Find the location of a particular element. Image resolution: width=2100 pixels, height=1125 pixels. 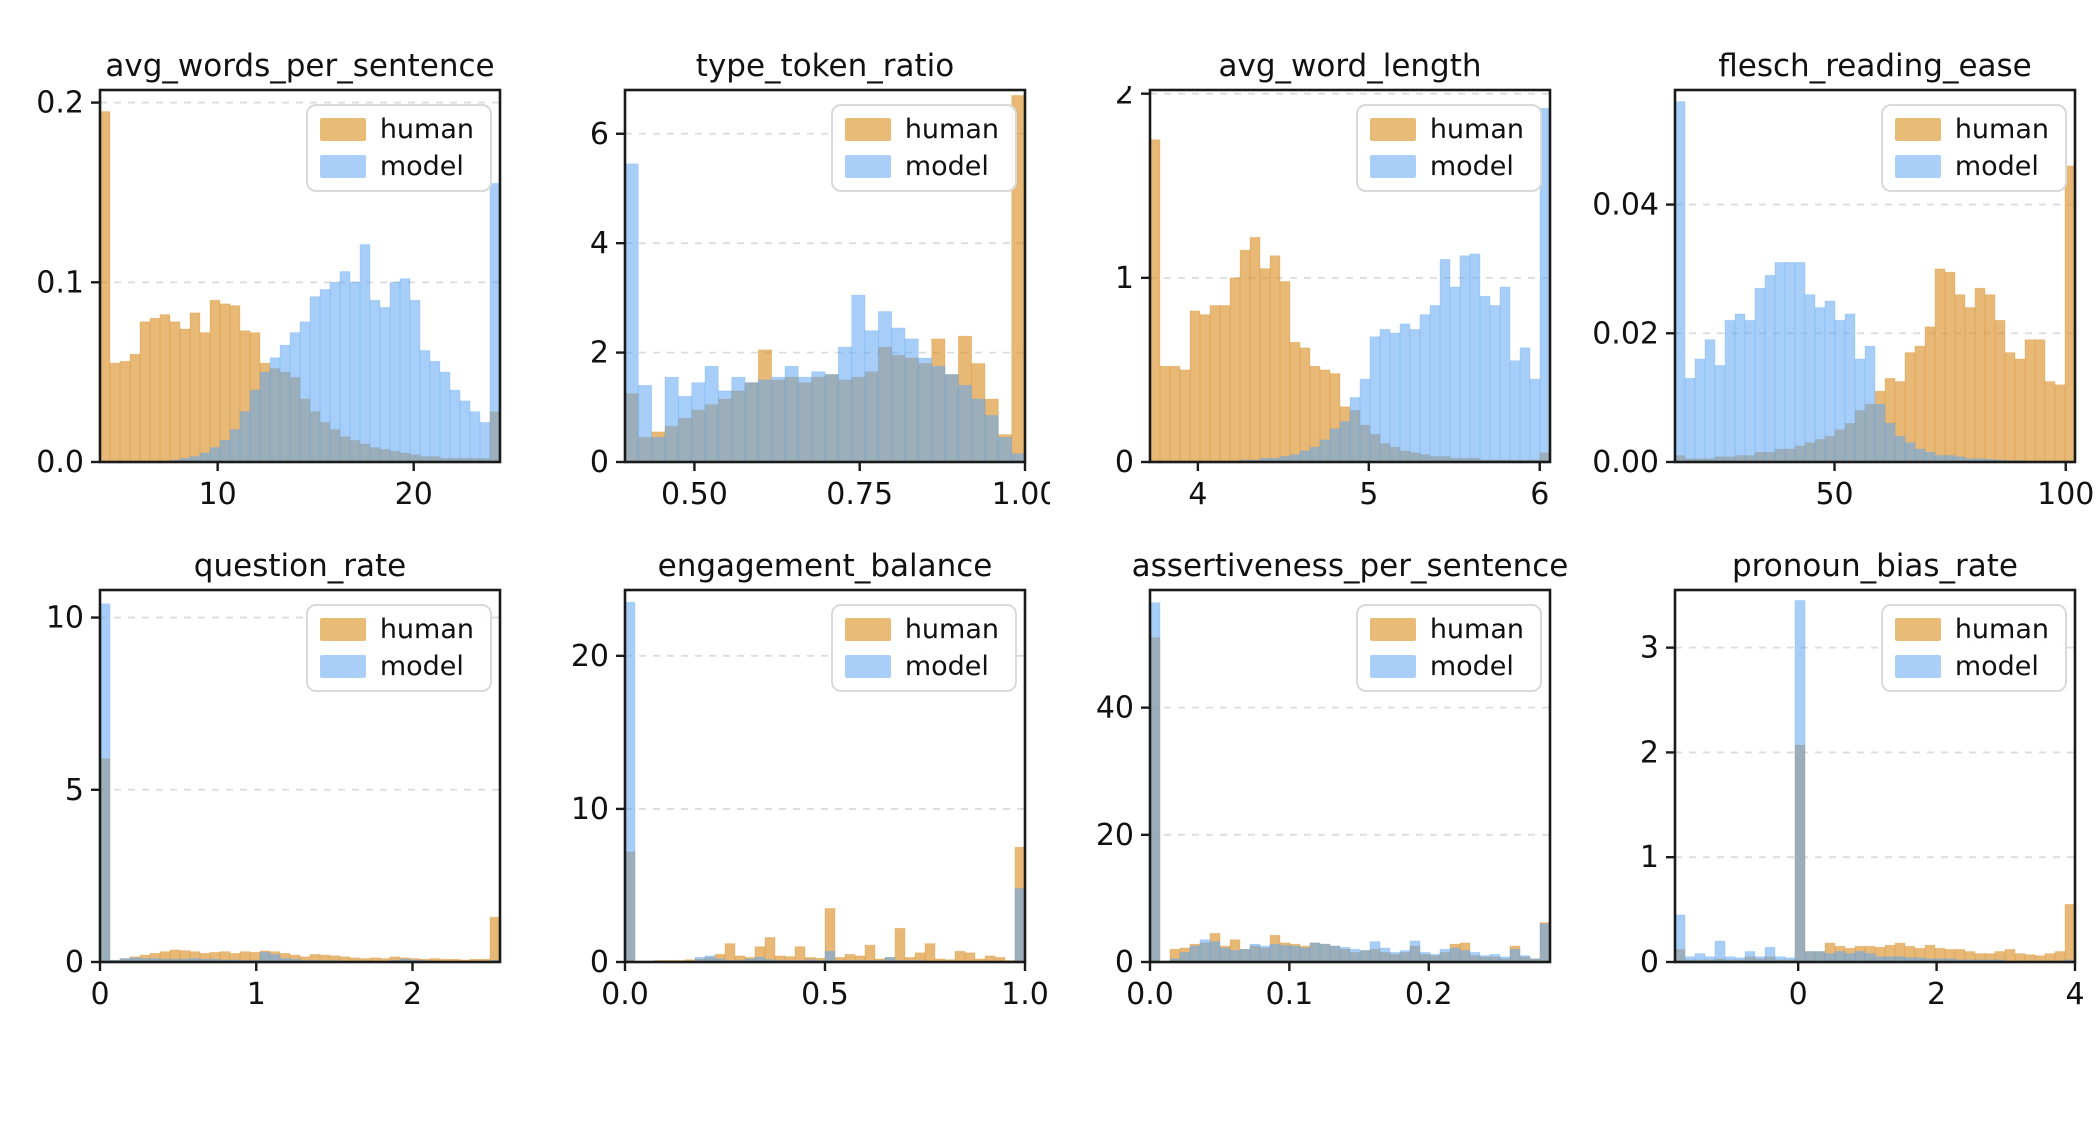

histogram-canvas: 10 20 0.0 0.1 0.2 is located at coordinates (269, 299).